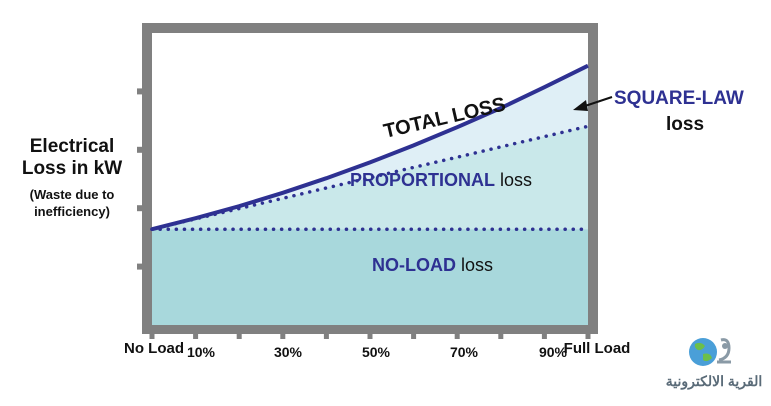  What do you see at coordinates (685, 124) in the screenshot?
I see `square-law-loss-label: loss` at bounding box center [685, 124].